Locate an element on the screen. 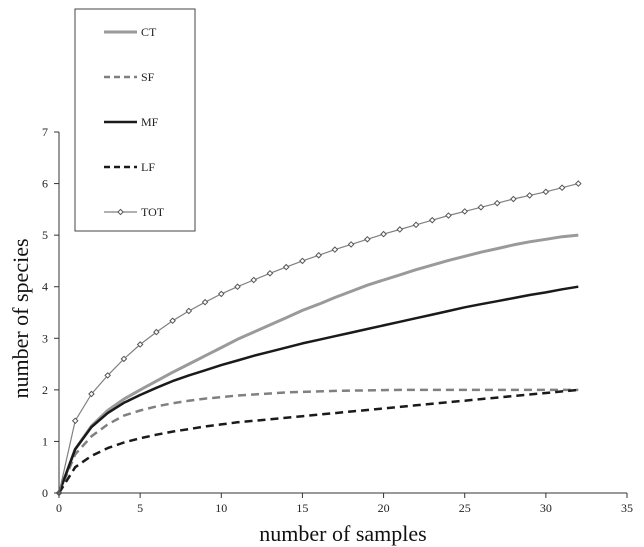  x-tick-label: 15 is located at coordinates (302, 508).